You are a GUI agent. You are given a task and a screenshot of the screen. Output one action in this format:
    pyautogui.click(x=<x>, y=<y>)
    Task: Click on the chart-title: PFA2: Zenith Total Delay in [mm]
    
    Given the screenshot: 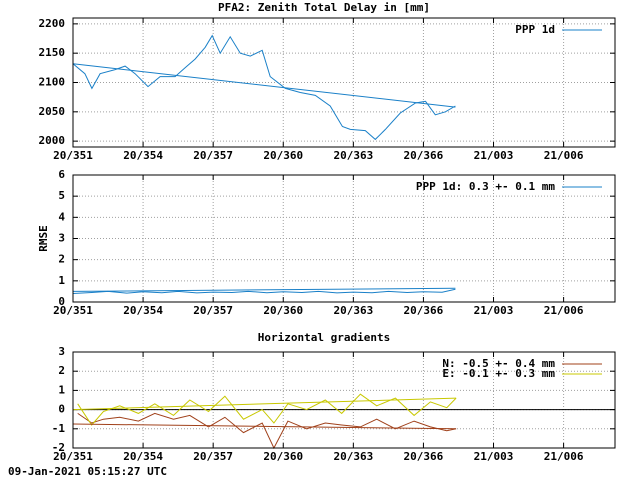 What is the action you would take?
    pyautogui.click(x=324, y=7)
    